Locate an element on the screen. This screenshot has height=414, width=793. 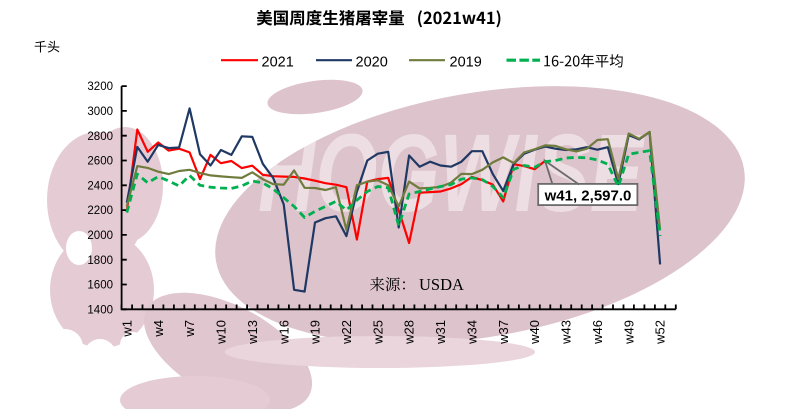
svg-text: w19 is located at coordinates (315, 332).